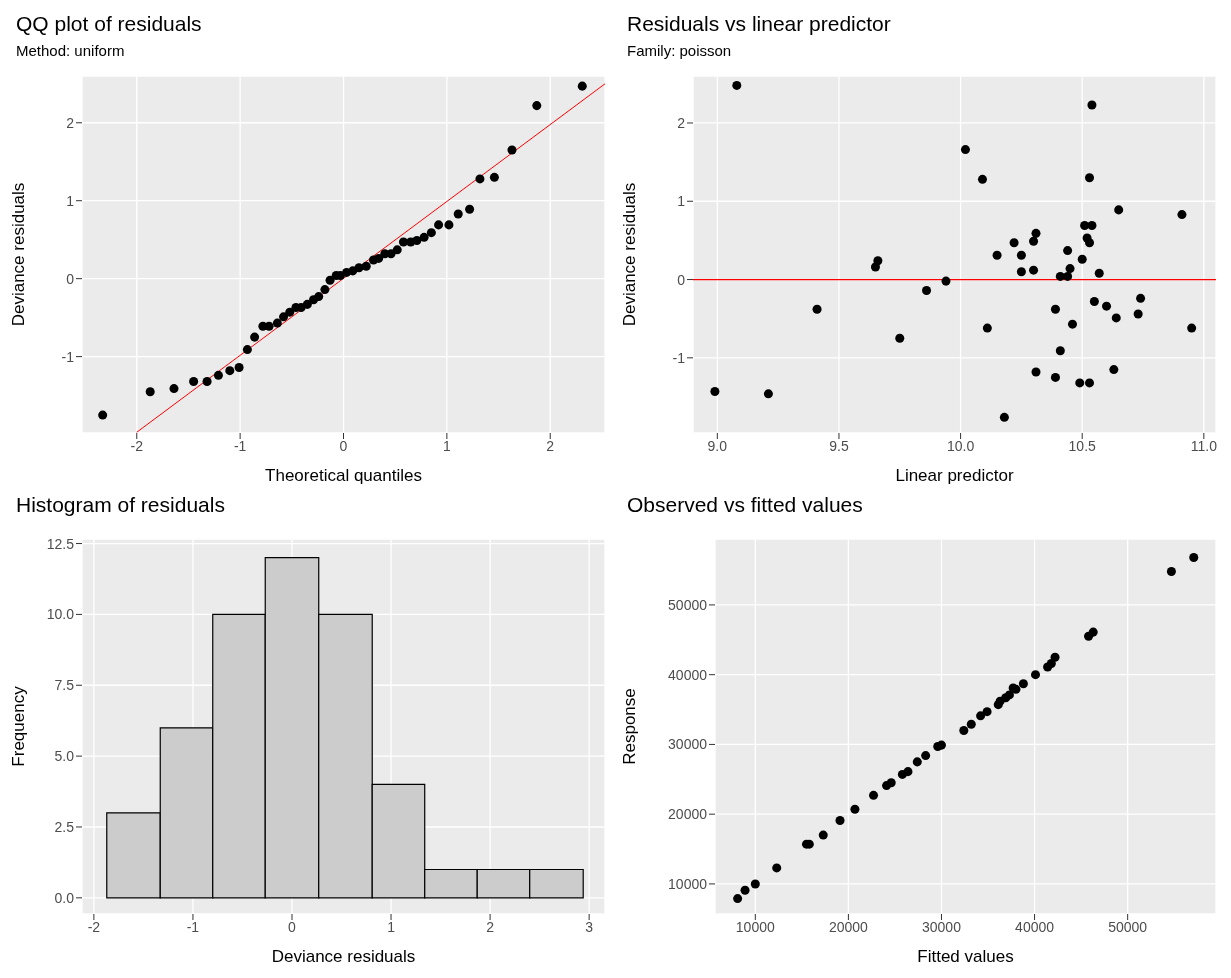  What do you see at coordinates (19, 254) in the screenshot?
I see `y-axis-title: Deviance residuals` at bounding box center [19, 254].